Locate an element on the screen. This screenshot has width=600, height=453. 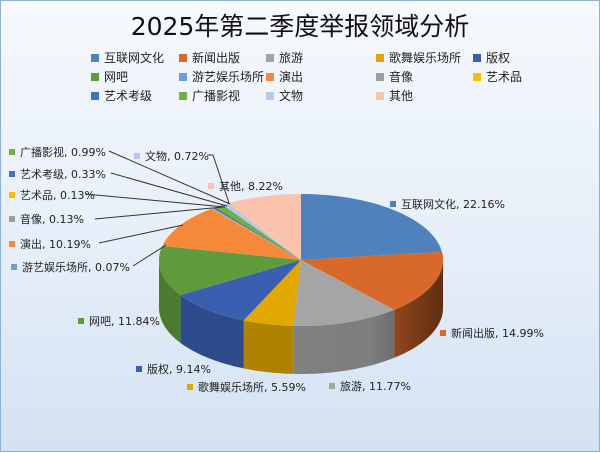
data-label-text: 其他, 8.22% is located at coordinates (251, 186).